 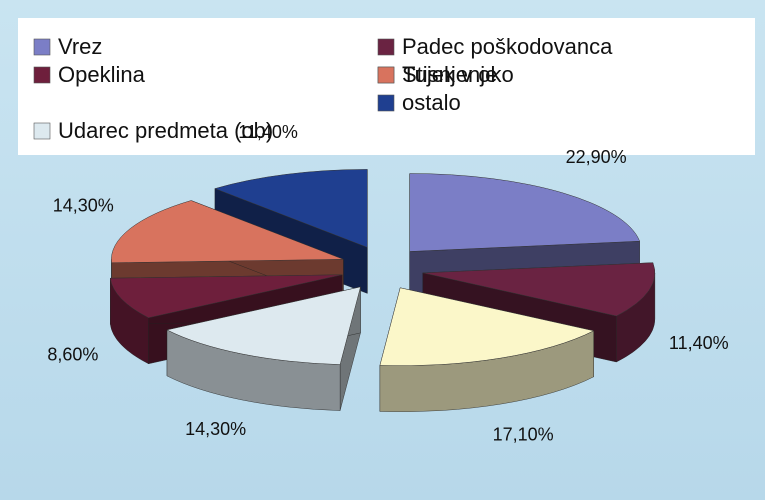 What do you see at coordinates (80, 46) in the screenshot?
I see `legend-label: Vrez` at bounding box center [80, 46].